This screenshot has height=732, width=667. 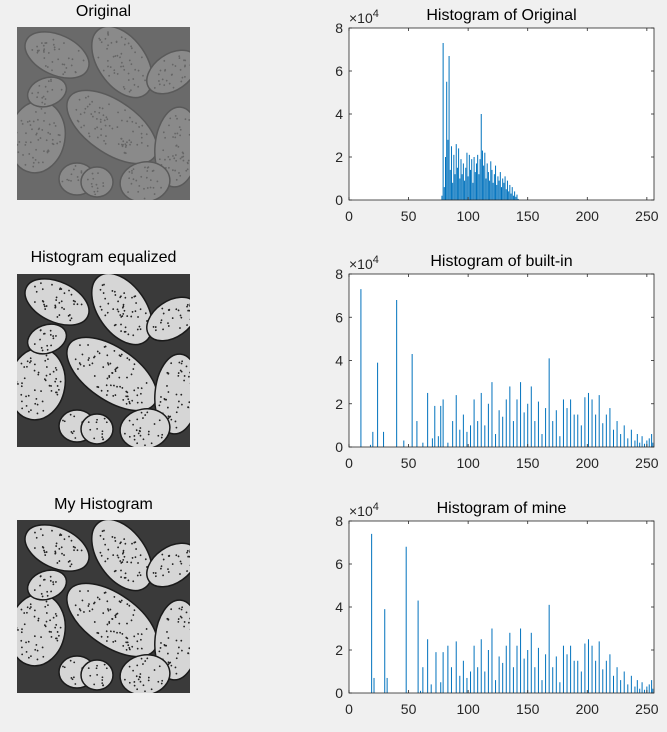 I want to click on image-original, so click(x=103, y=113).